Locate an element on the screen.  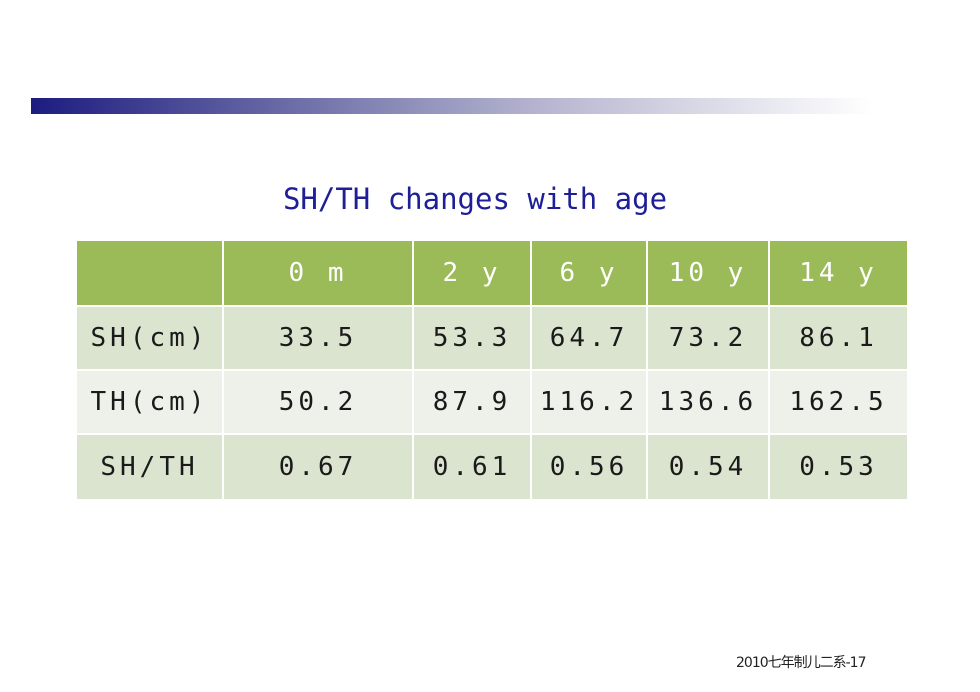
table-cell: 0.67 is located at coordinates (318, 467).